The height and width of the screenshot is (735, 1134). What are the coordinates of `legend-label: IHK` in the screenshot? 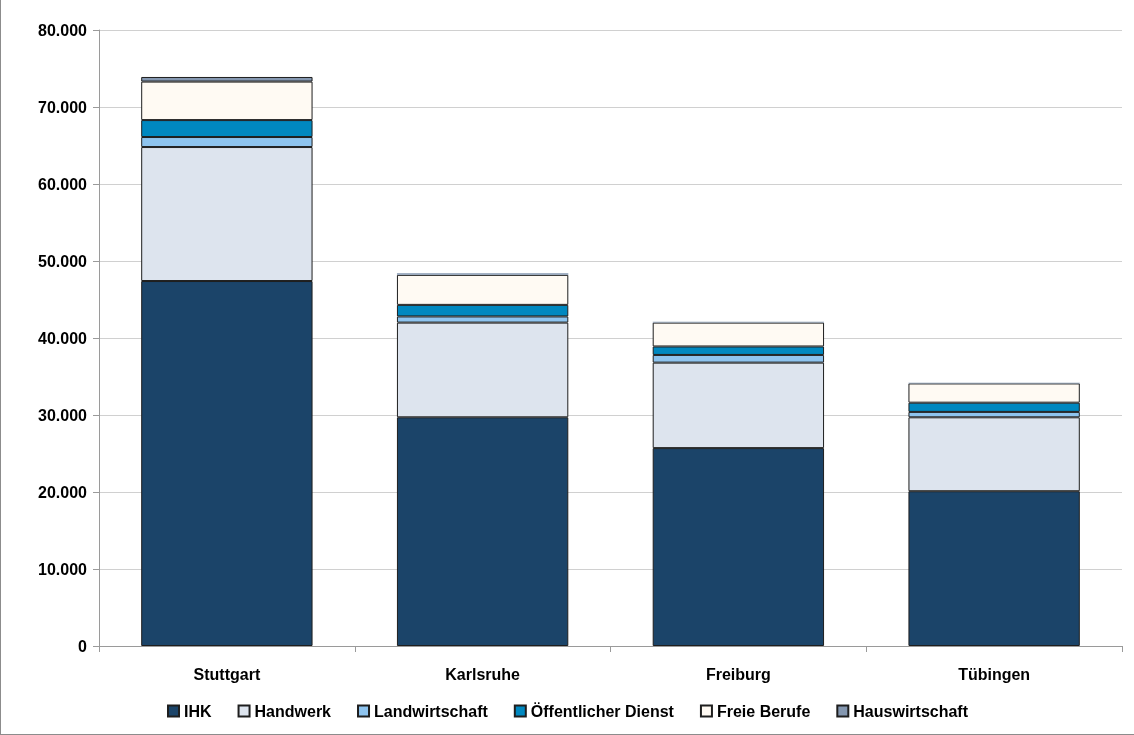 It's located at (198, 711).